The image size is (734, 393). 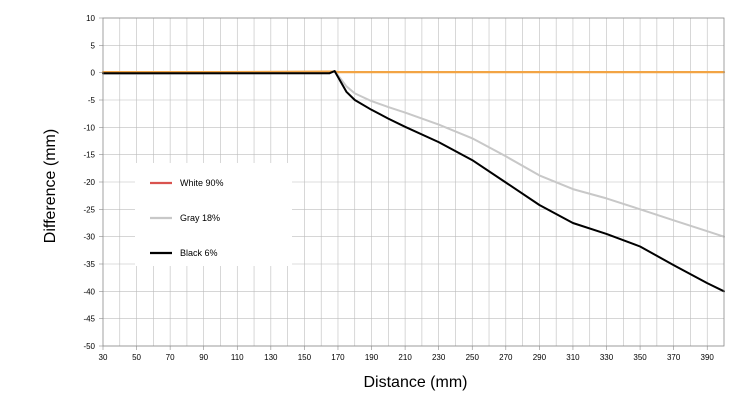 I want to click on y-axis-title: Difference (mm), so click(x=50, y=186).